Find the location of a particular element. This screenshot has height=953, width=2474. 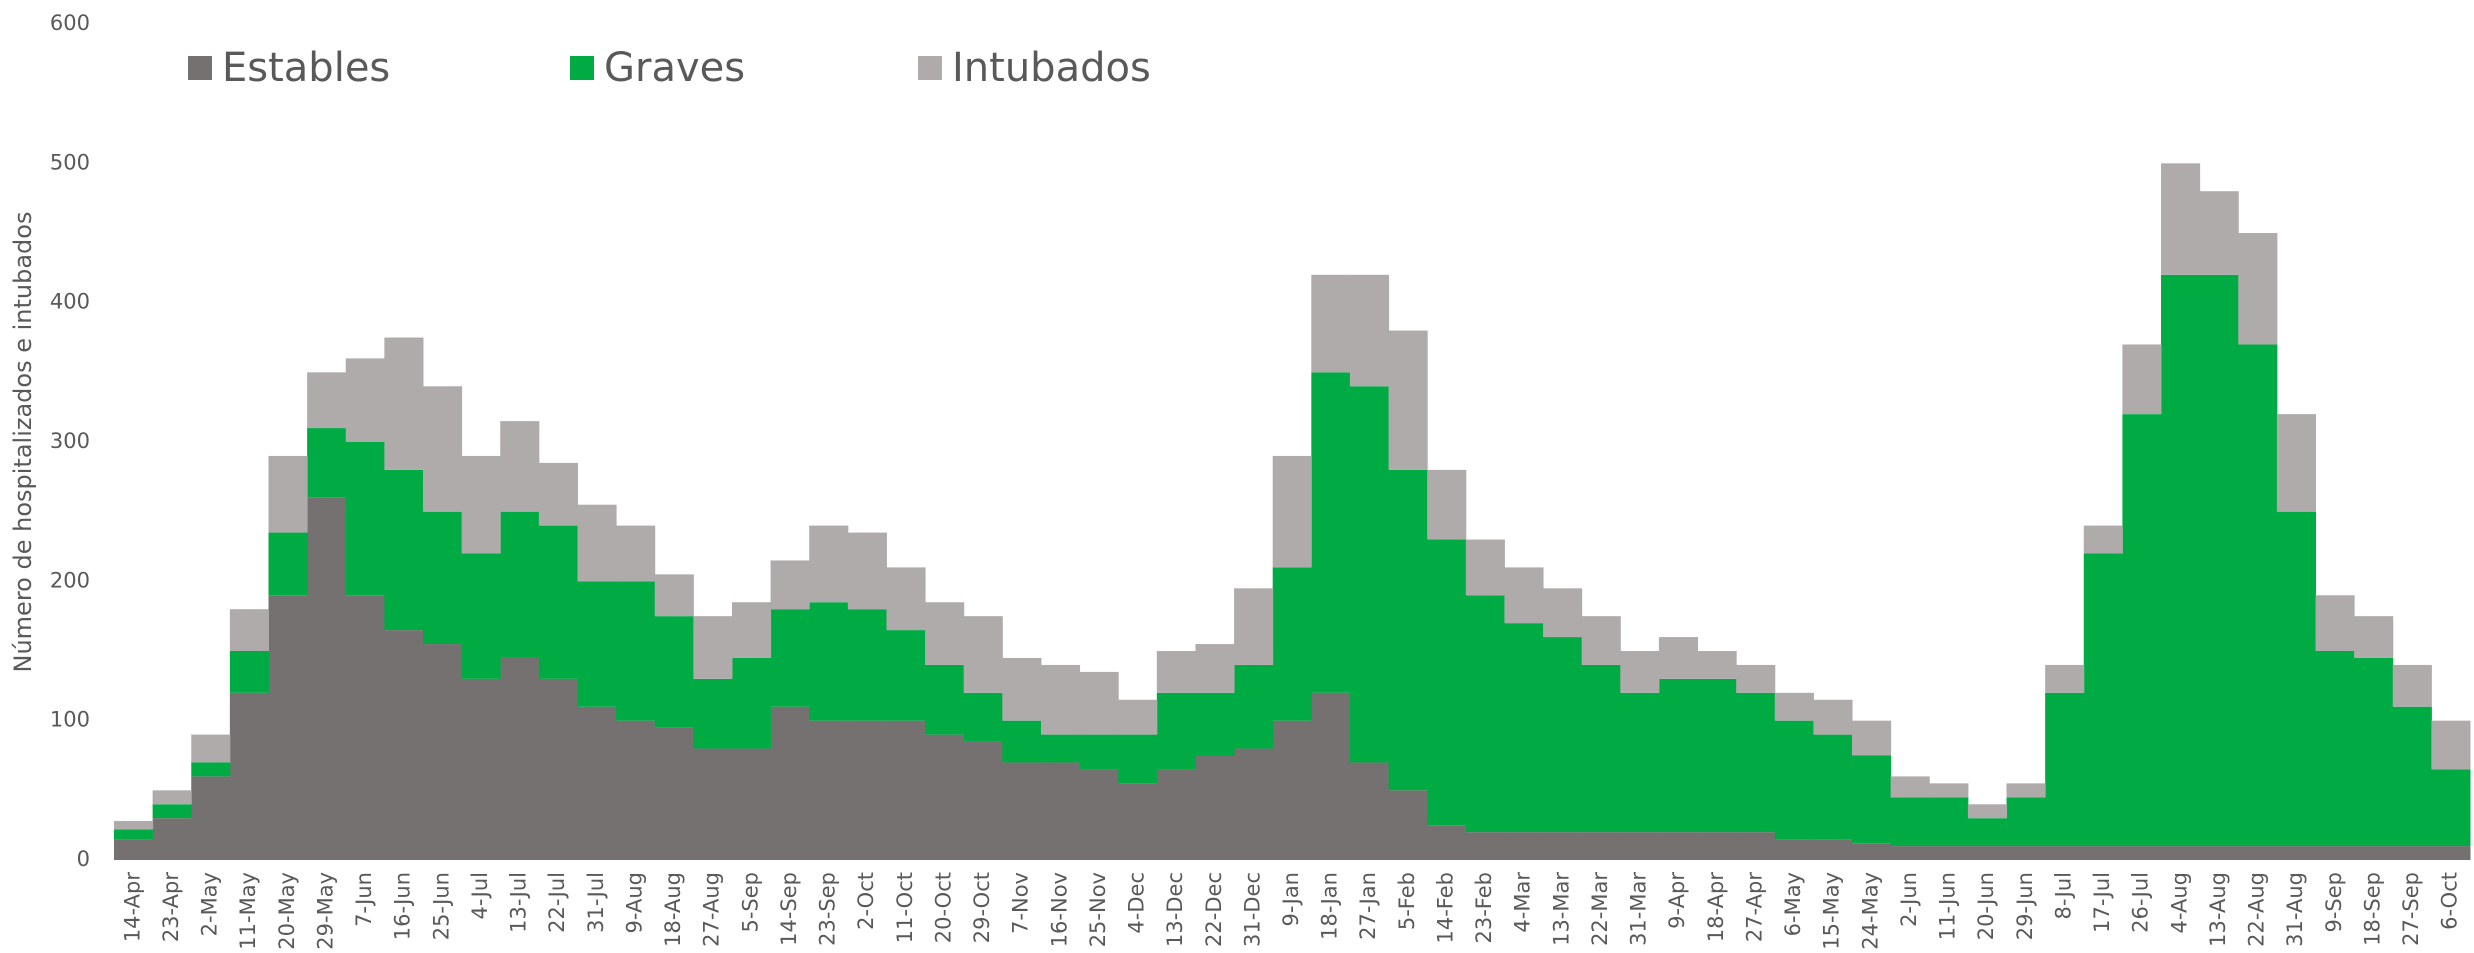

legend-label: Estables is located at coordinates (306, 68).